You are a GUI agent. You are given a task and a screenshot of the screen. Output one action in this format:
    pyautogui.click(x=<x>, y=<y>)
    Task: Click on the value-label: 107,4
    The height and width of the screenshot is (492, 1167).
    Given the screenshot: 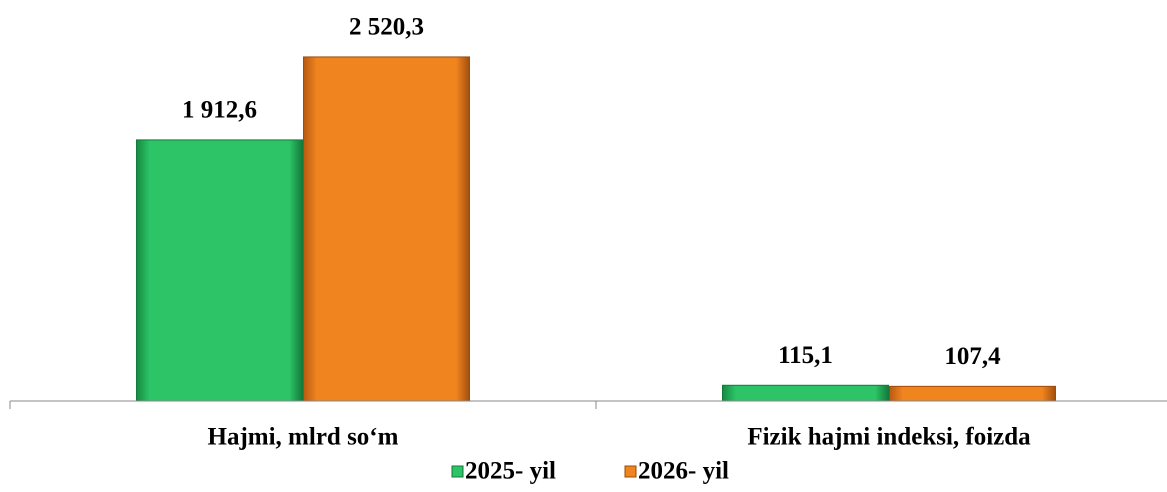 What is the action you would take?
    pyautogui.click(x=972, y=356)
    